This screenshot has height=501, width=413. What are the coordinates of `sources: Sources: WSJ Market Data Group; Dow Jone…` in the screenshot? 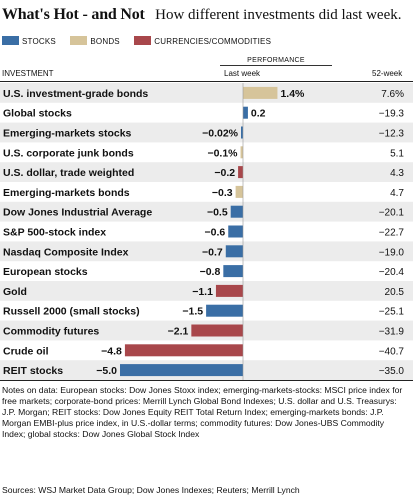 It's located at (151, 490).